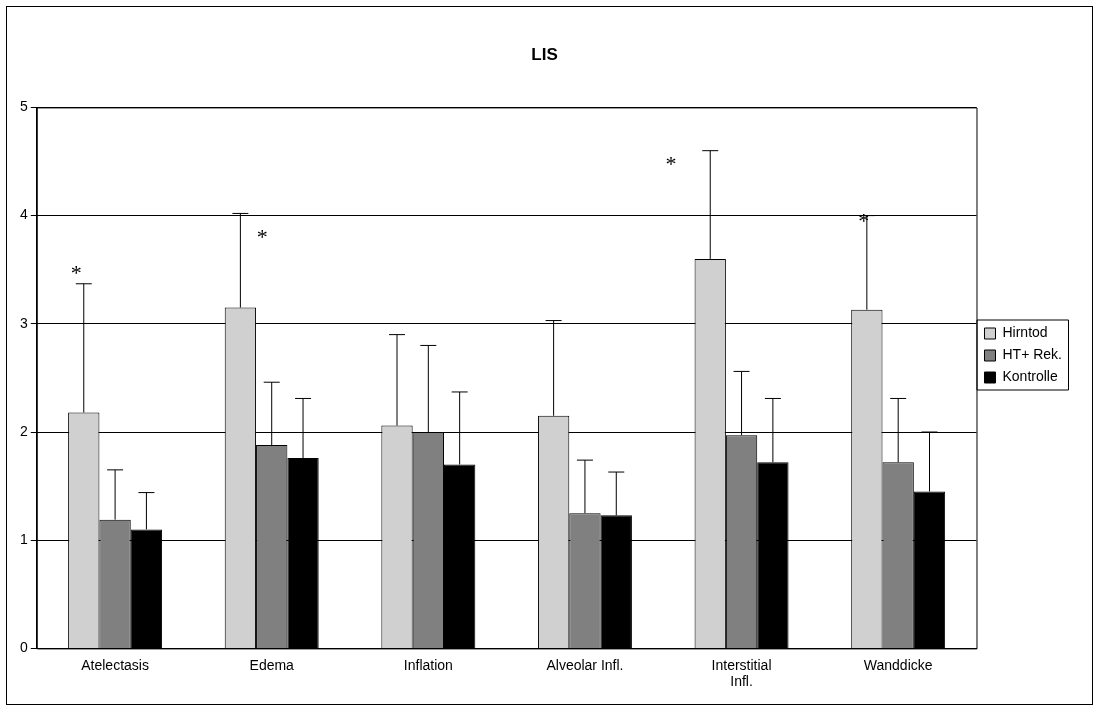  What do you see at coordinates (23, 106) in the screenshot?
I see `y-tick-label: 5` at bounding box center [23, 106].